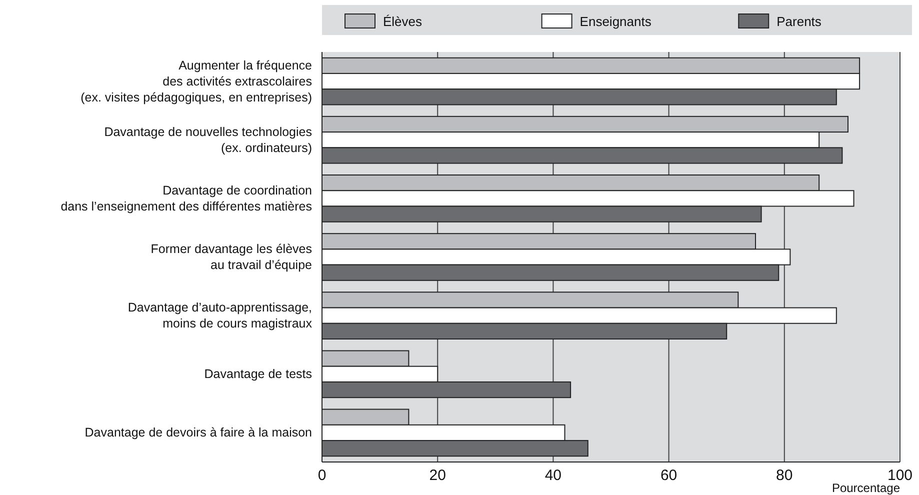 The width and height of the screenshot is (919, 495). I want to click on y-tick-label: Davantage de devoirs à faire à la maison, so click(198, 433).